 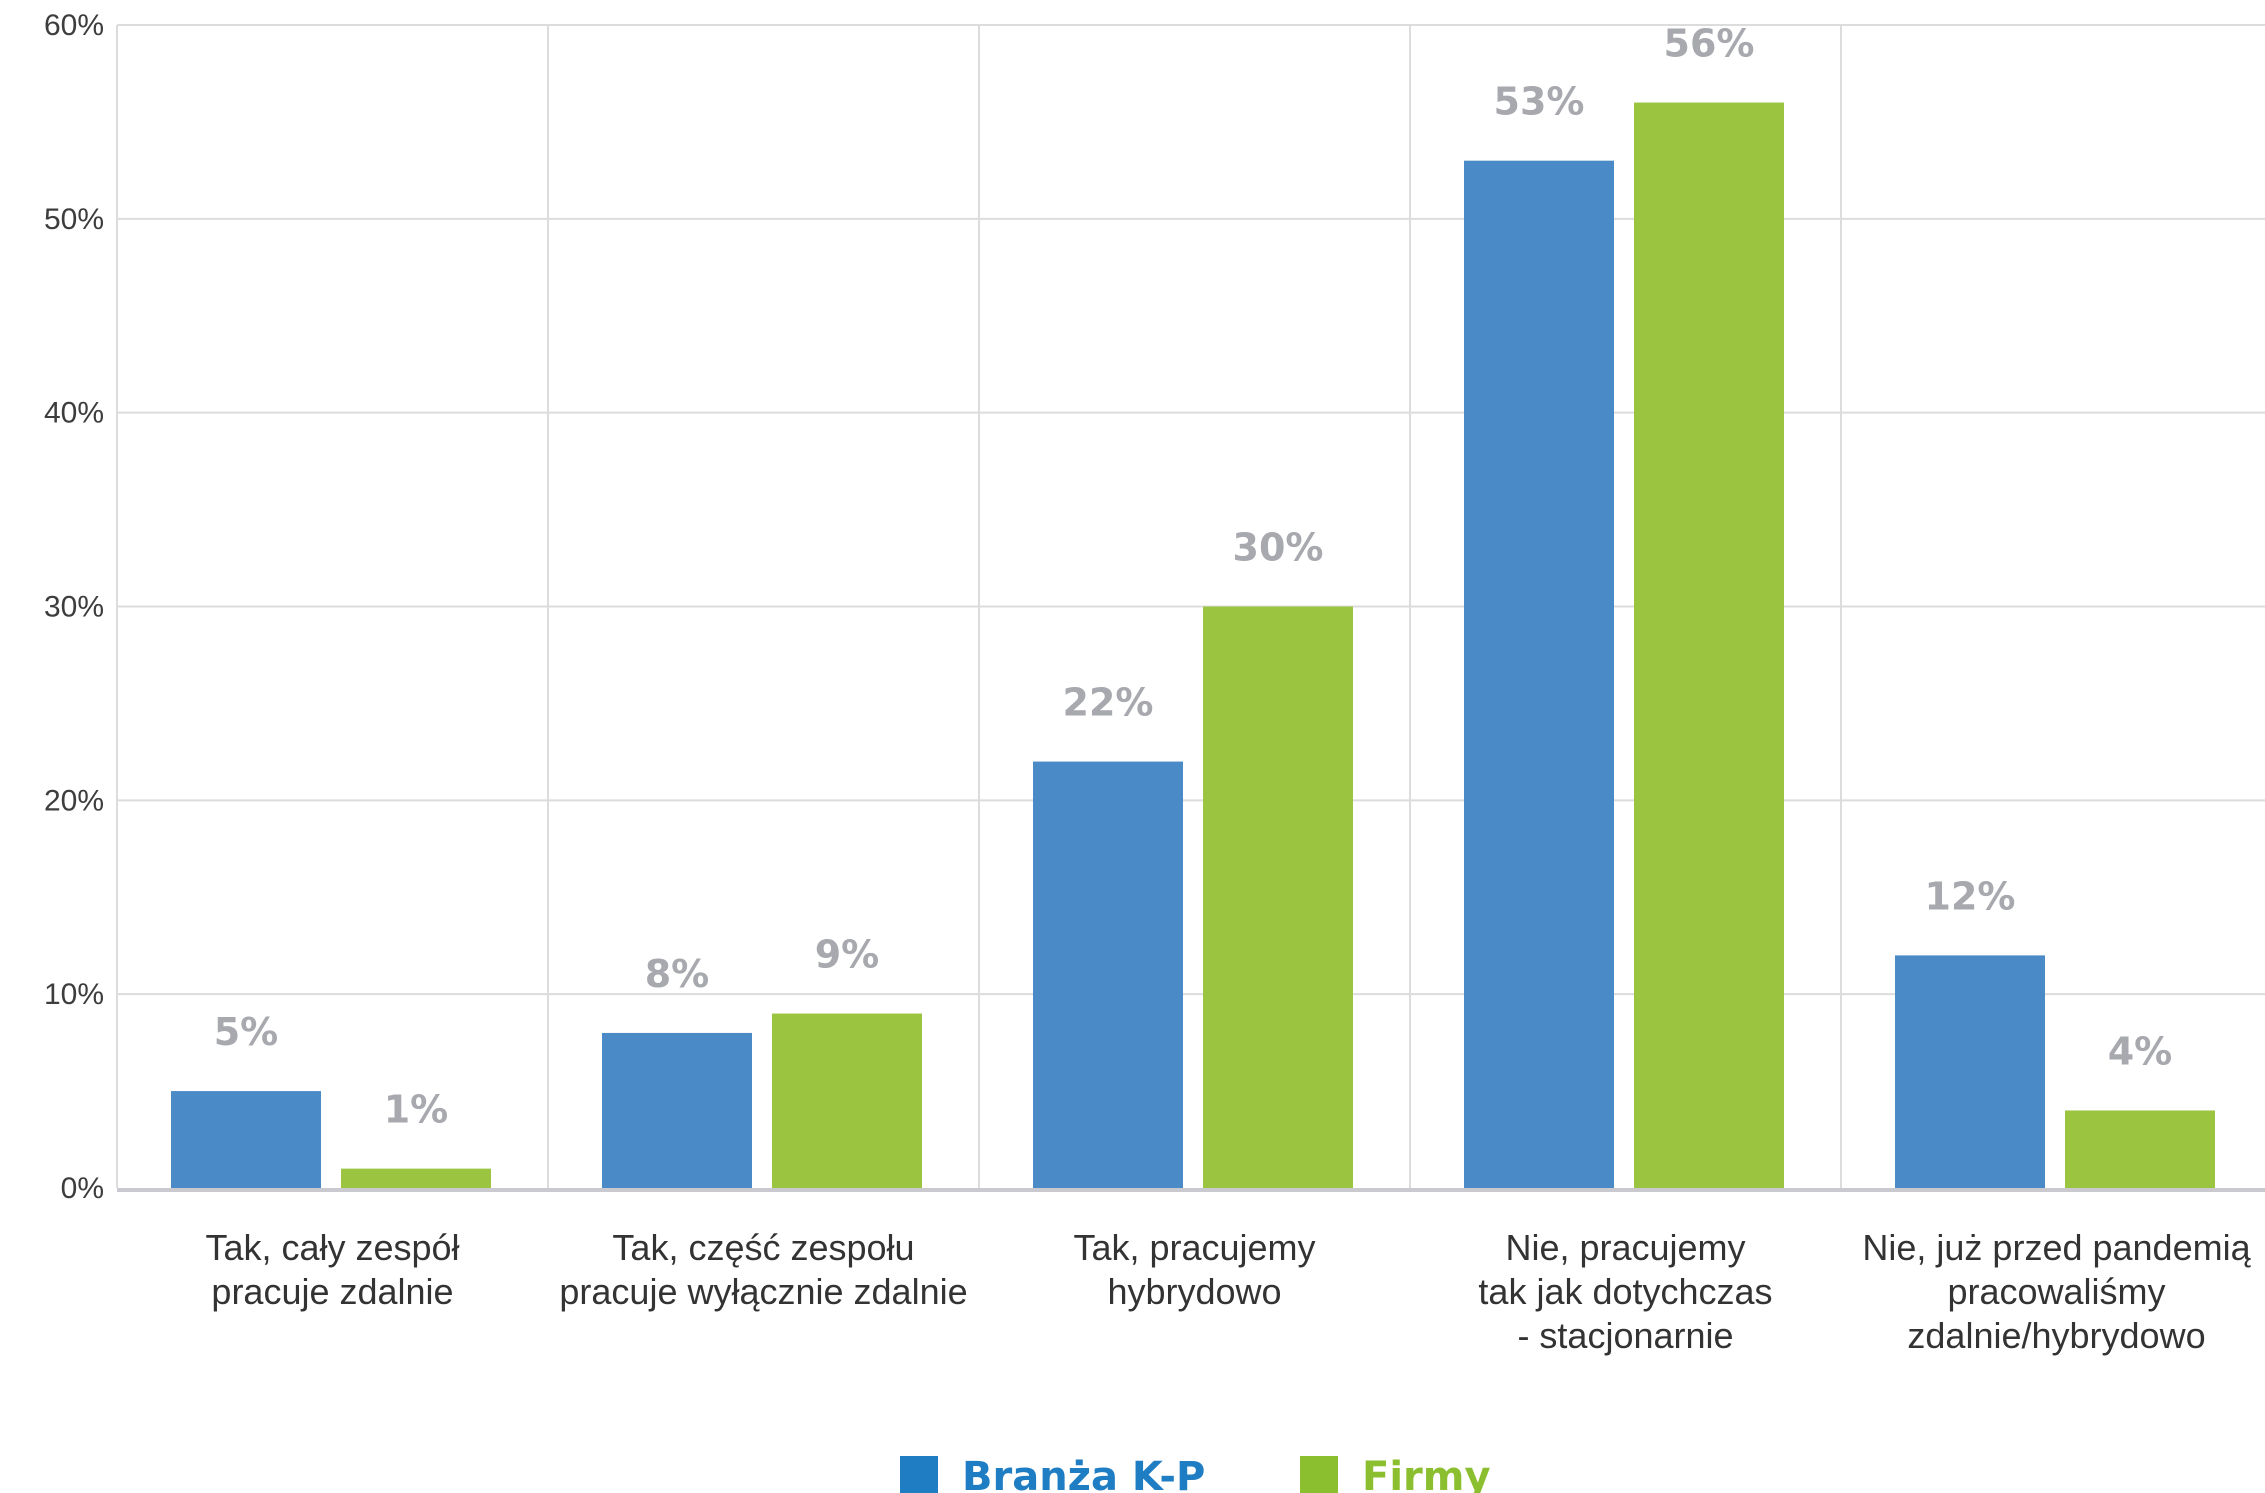 What do you see at coordinates (1709, 44) in the screenshot?
I see `data-label: 56%` at bounding box center [1709, 44].